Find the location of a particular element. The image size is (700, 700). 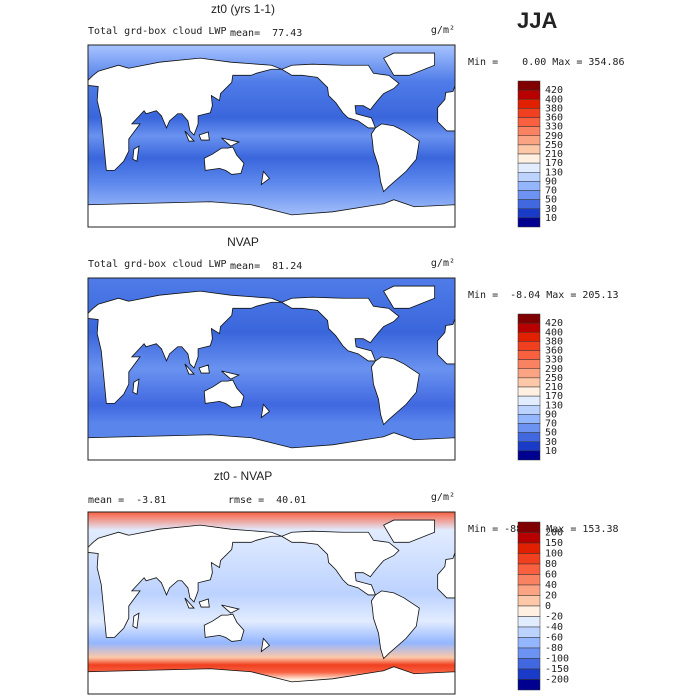

colorbar-label: 60 is located at coordinates (551, 575).